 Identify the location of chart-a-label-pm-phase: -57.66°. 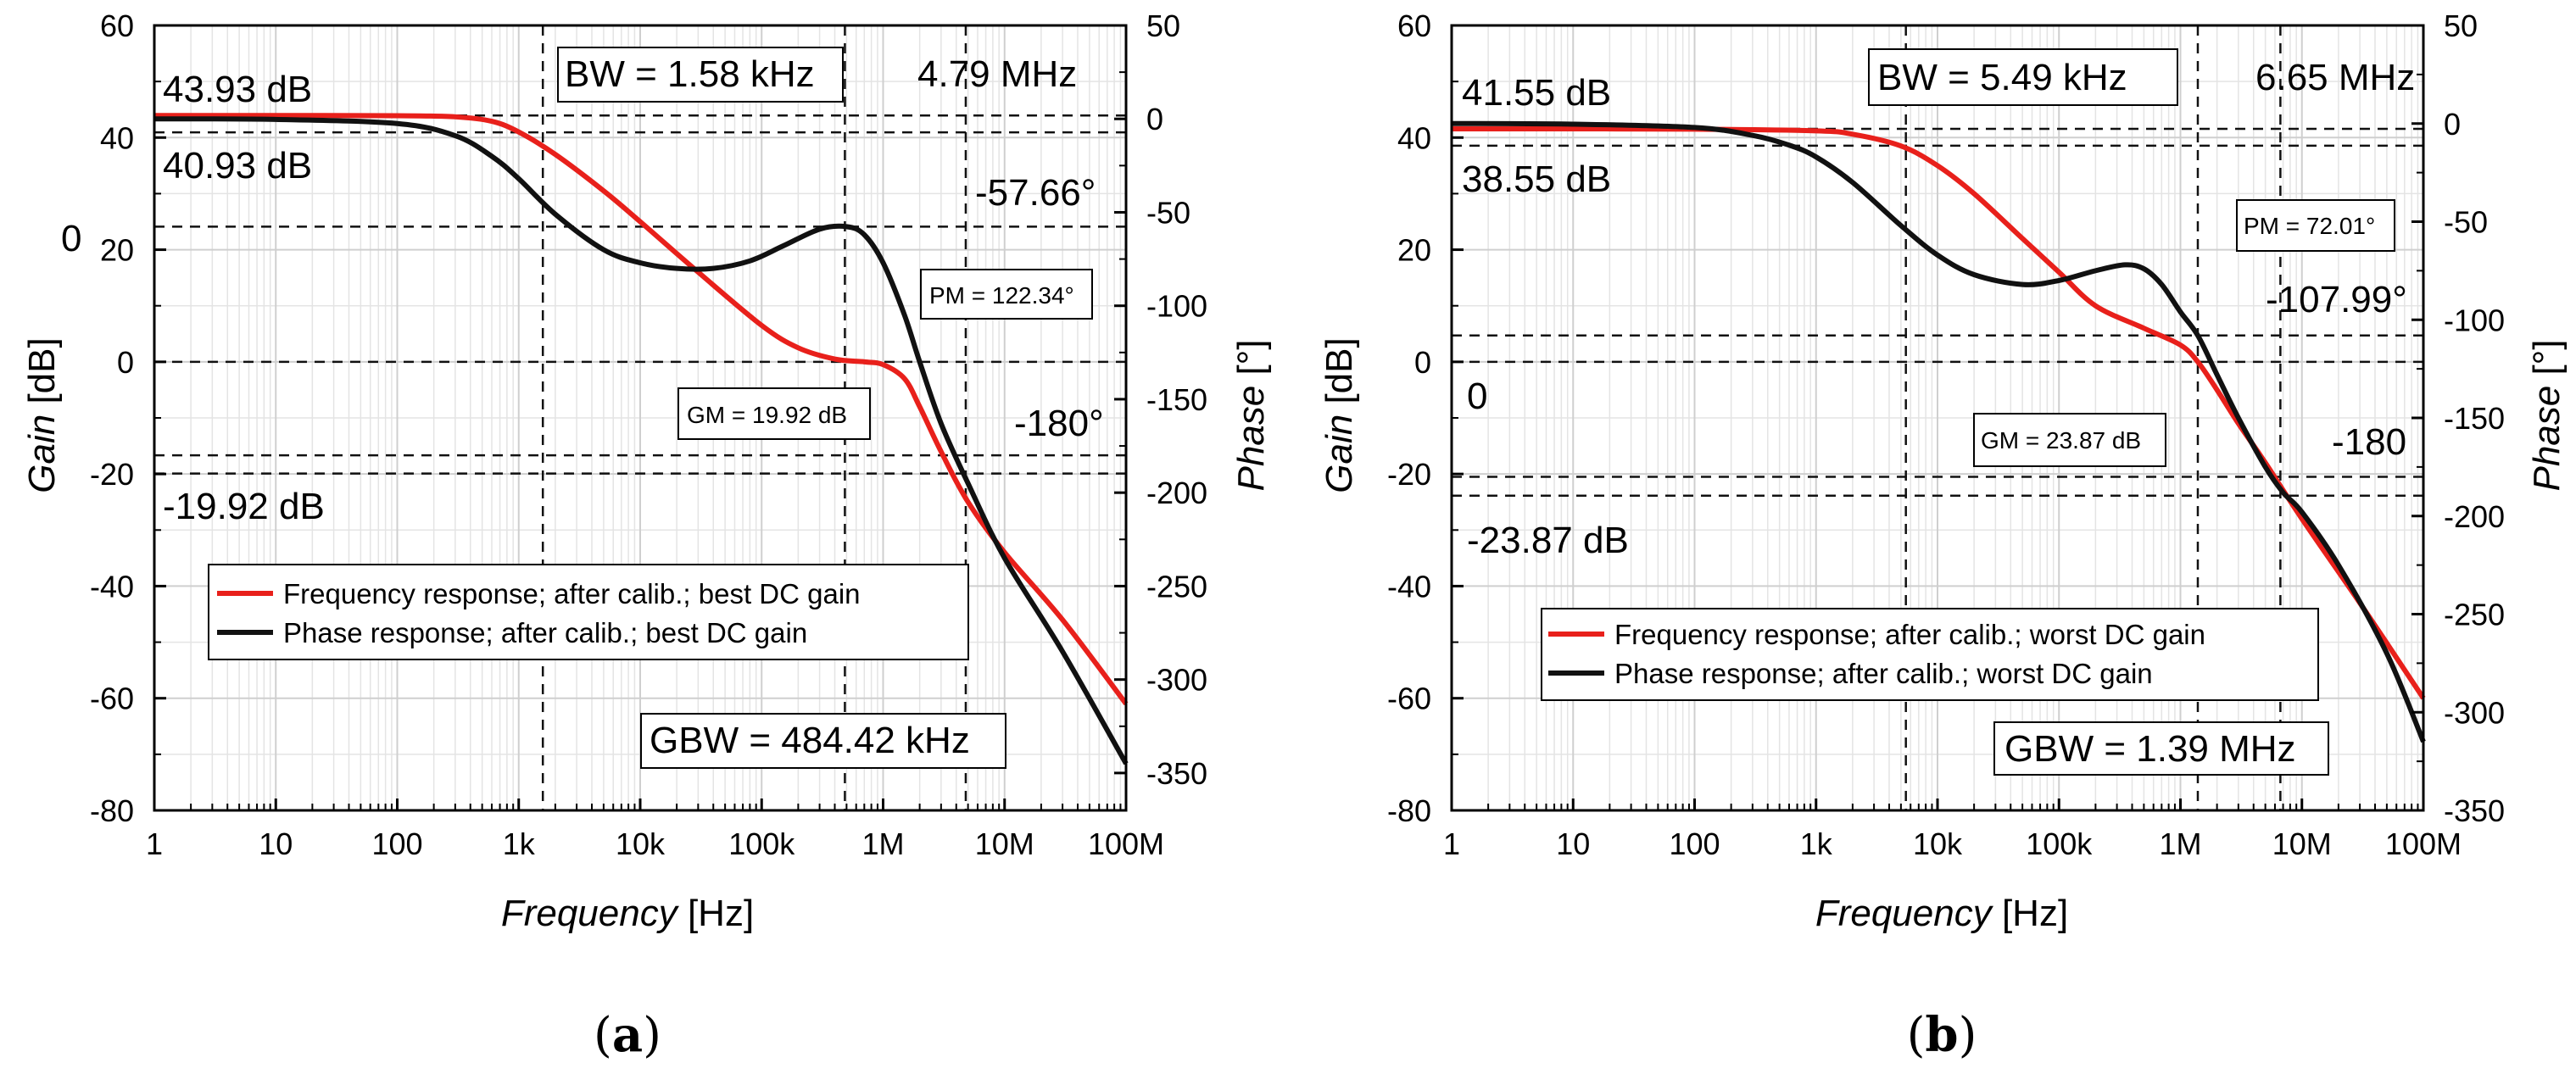
(1035, 193).